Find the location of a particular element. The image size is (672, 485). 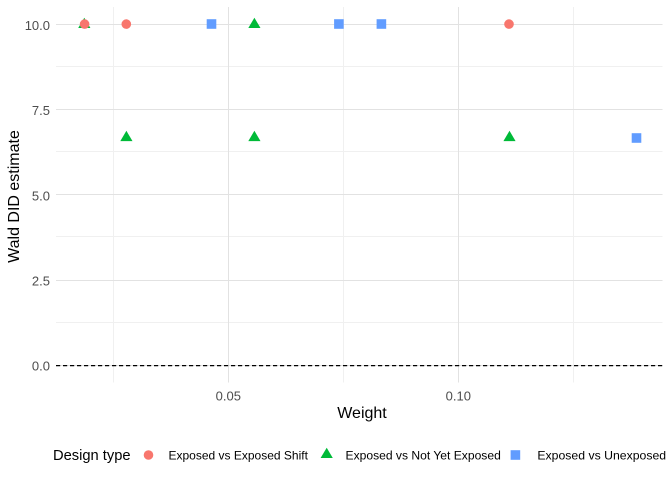

svg-text: Exposed vs Not Yet Exposed is located at coordinates (423, 455).